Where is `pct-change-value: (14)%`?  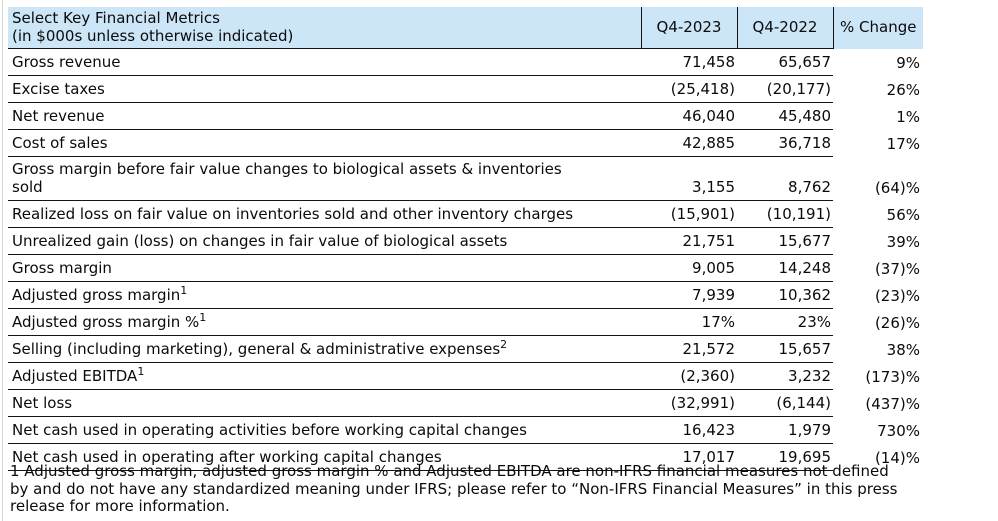 pct-change-value: (14)% is located at coordinates (897, 457).